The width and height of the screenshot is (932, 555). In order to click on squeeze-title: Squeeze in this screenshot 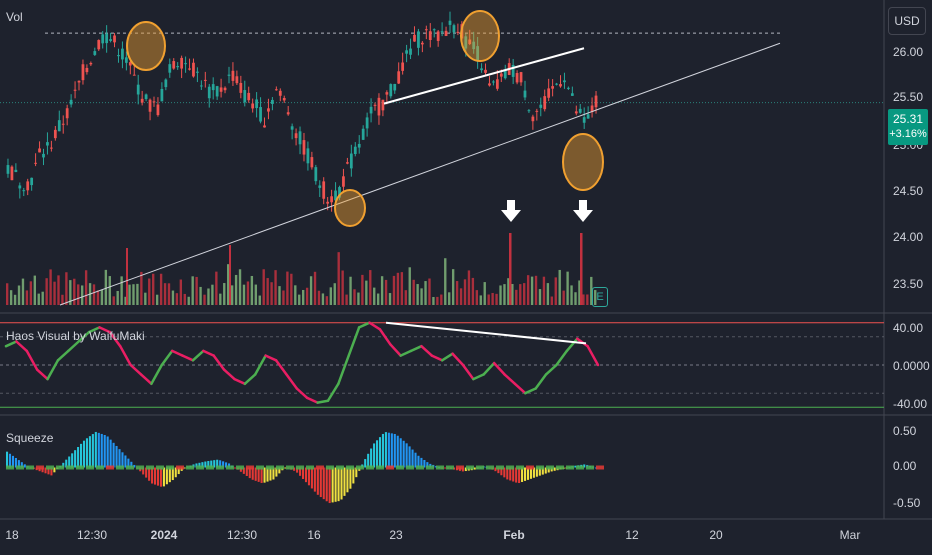, I will do `click(30, 438)`.